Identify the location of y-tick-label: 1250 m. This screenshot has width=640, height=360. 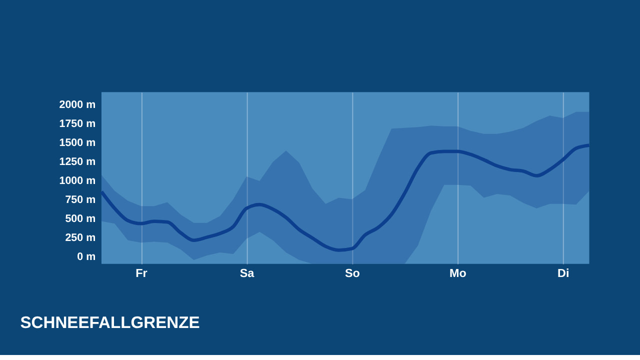
(77, 162).